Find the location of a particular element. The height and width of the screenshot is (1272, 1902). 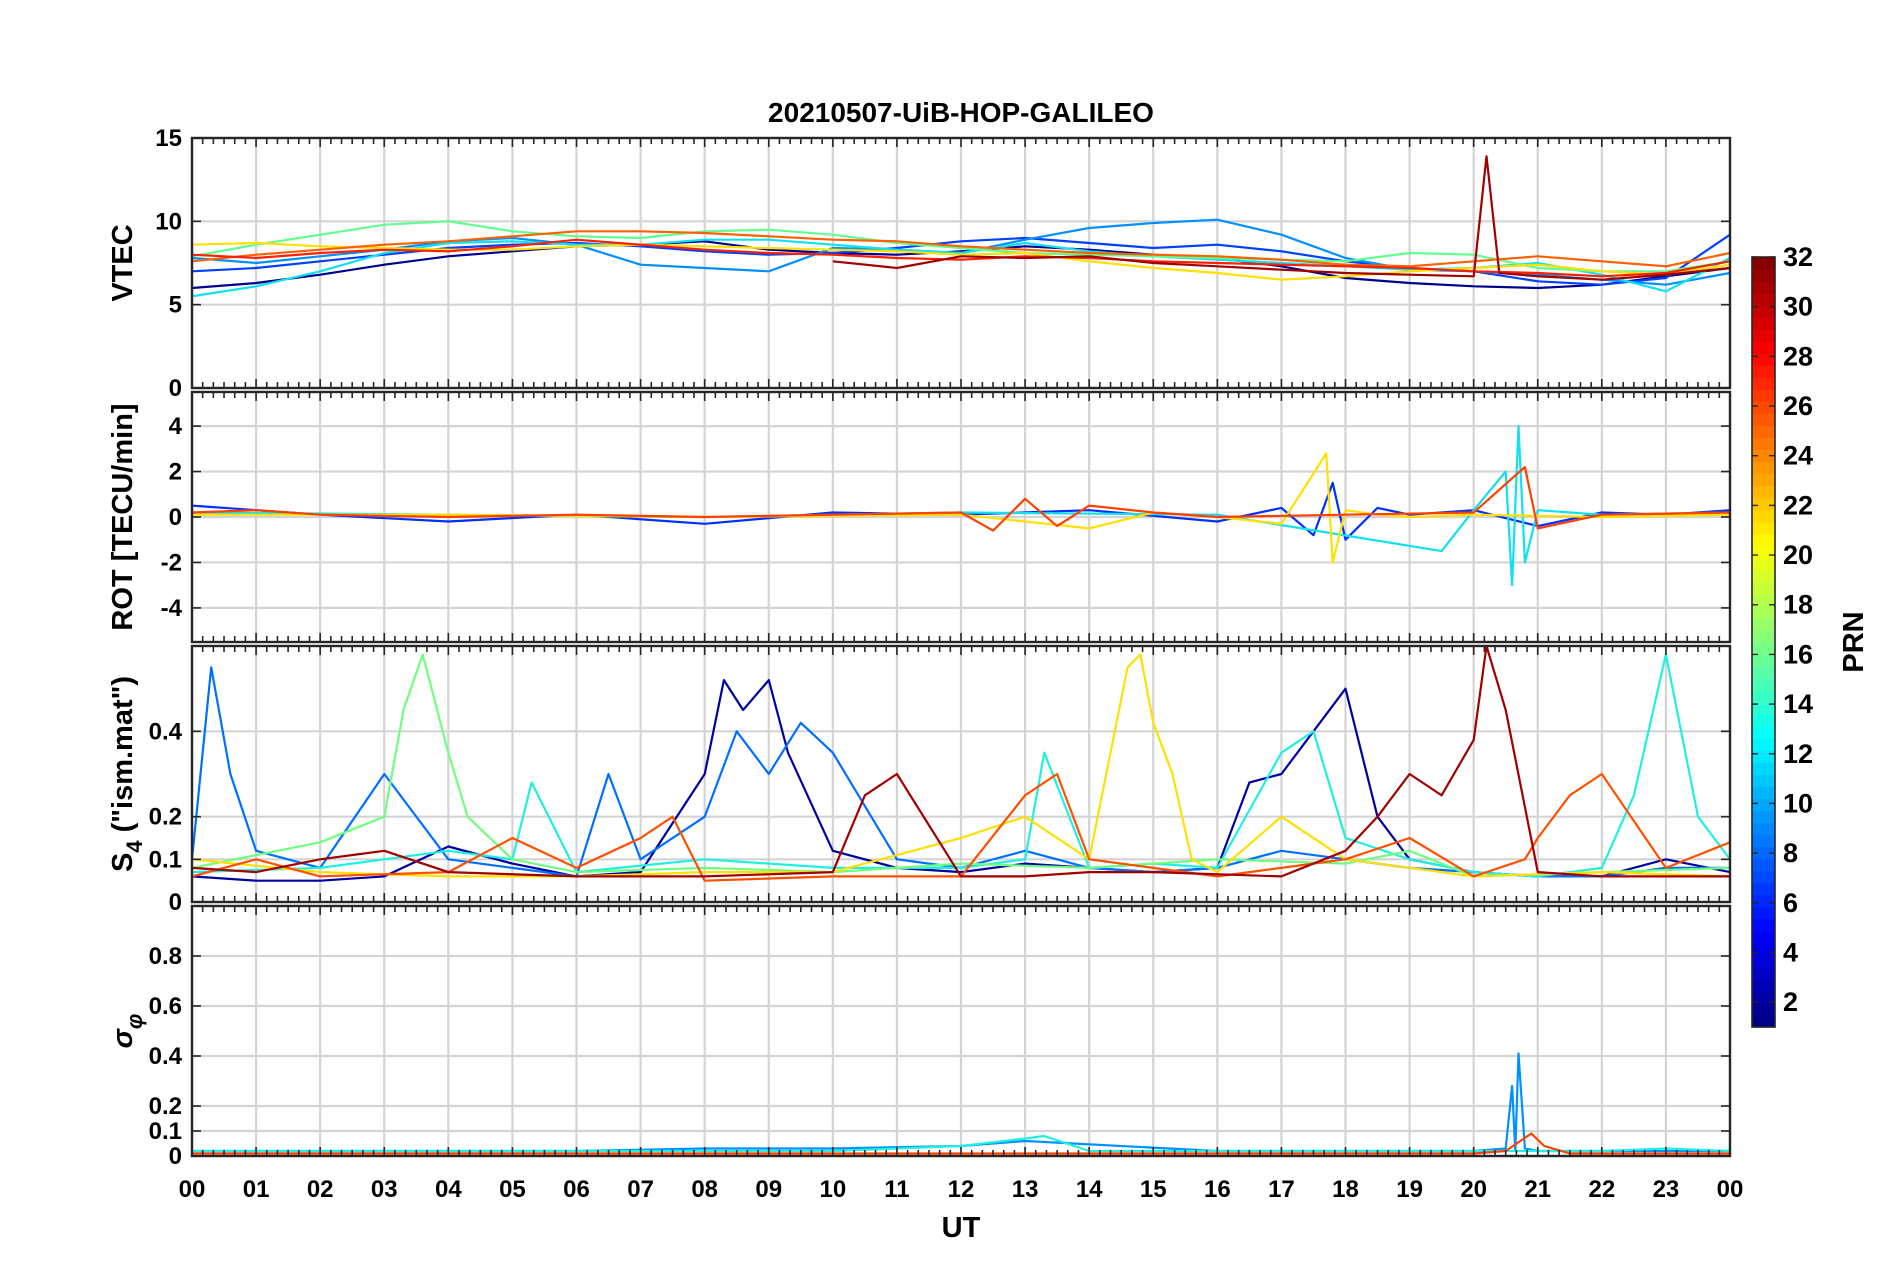

colorbar-tick-label: 20 is located at coordinates (1798, 555).